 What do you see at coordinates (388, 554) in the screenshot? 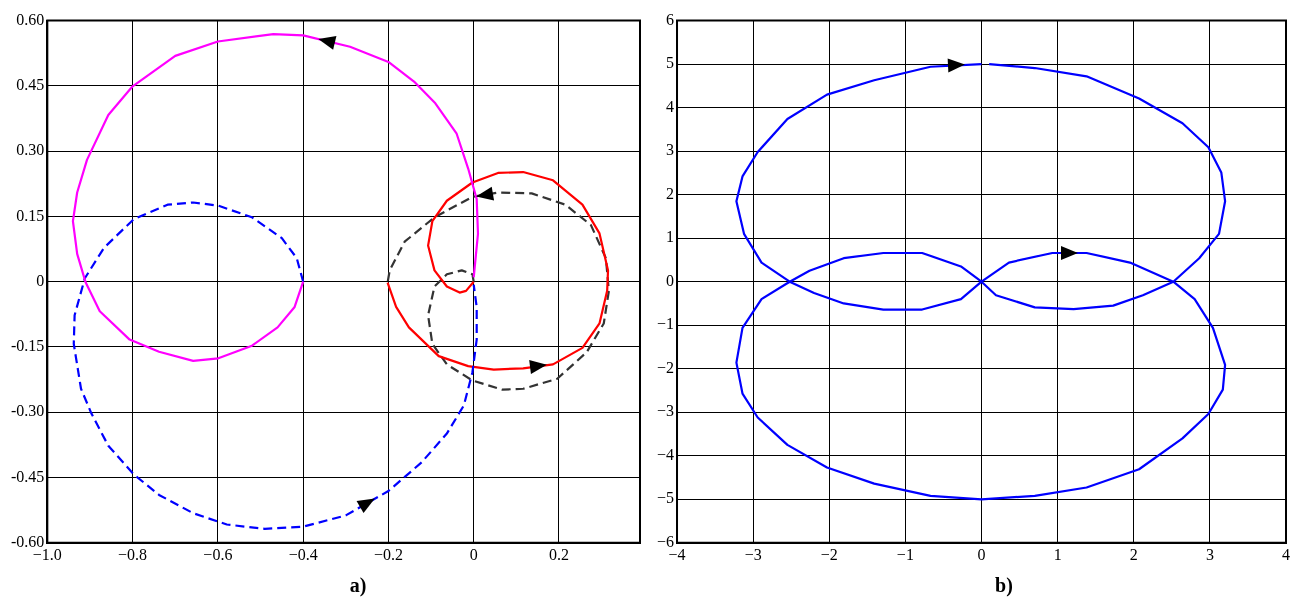
I see `x-tick-label: −0.2` at bounding box center [388, 554].